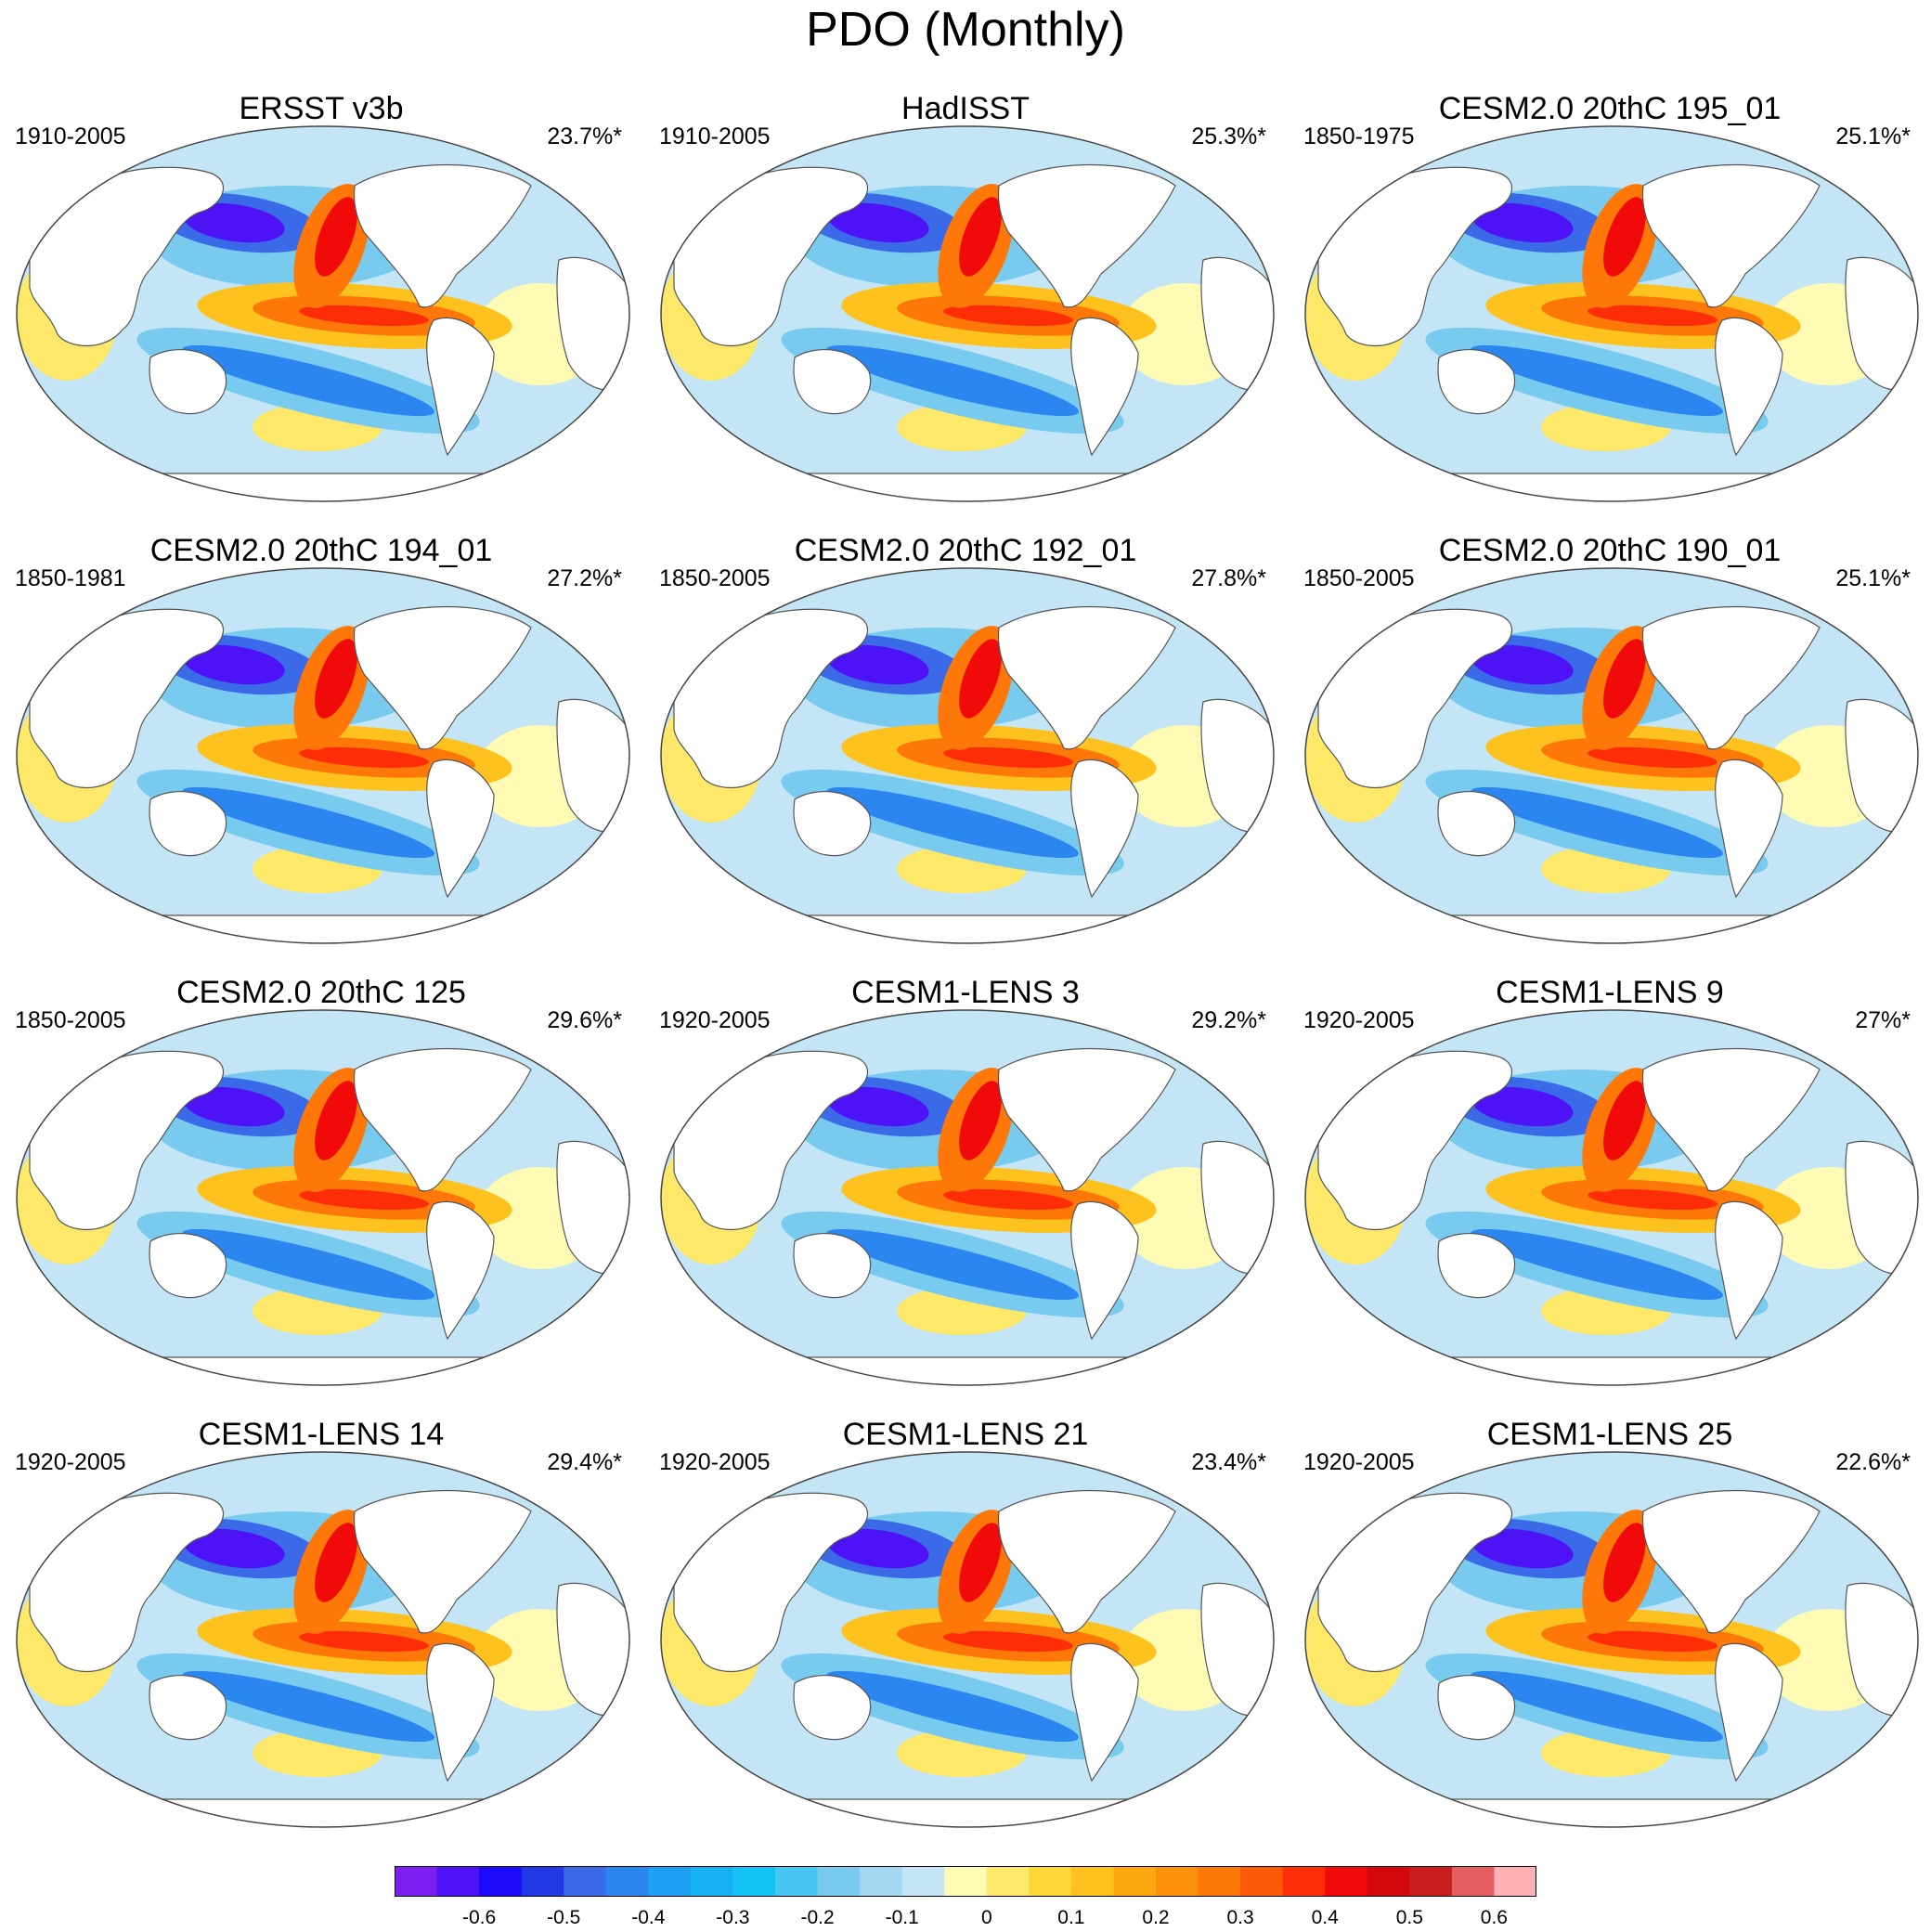 The image size is (1931, 1932). I want to click on map-panel: CESM1-LENS 14 1920-2005 29.4%*, so click(321, 1627).